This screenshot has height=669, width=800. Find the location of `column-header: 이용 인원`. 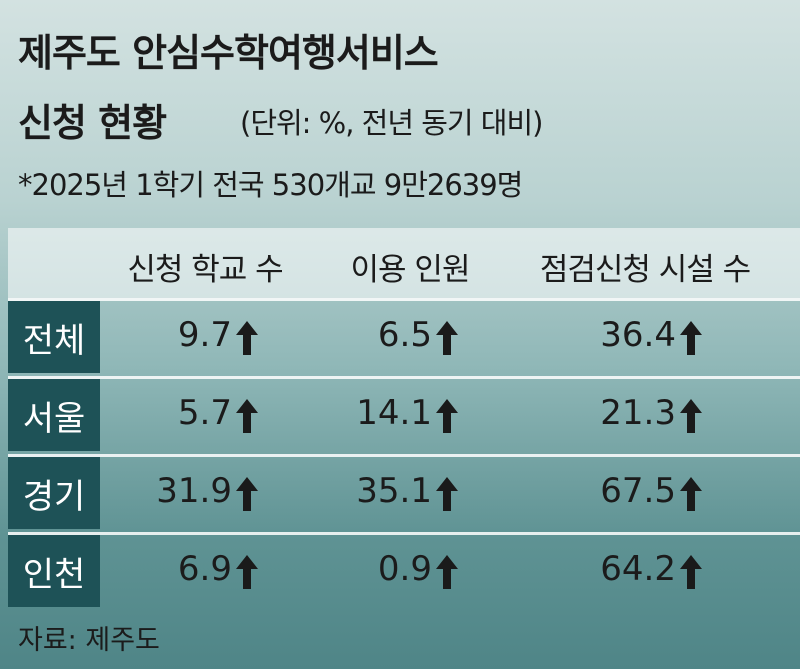

column-header: 이용 인원 is located at coordinates (410, 270).